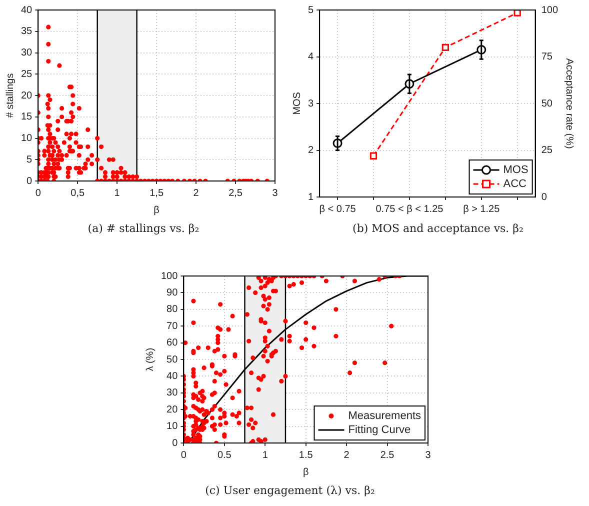 The image size is (589, 506). Describe the element at coordinates (438, 228) in the screenshot. I see `text: (b) MOS and acceptance vs. β₂` at that location.